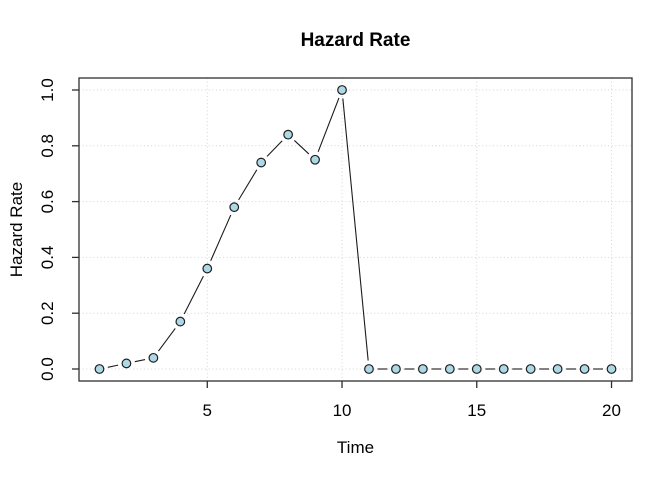 The width and height of the screenshot is (672, 480). Describe the element at coordinates (207, 410) in the screenshot. I see `x-tick-label: 5` at that location.